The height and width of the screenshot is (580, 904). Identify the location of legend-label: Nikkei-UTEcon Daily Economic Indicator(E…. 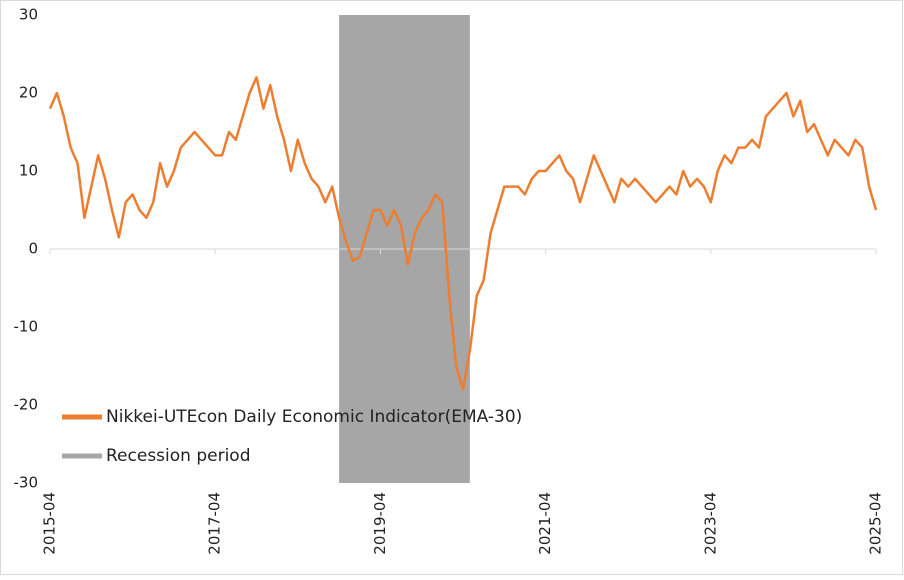
(314, 417).